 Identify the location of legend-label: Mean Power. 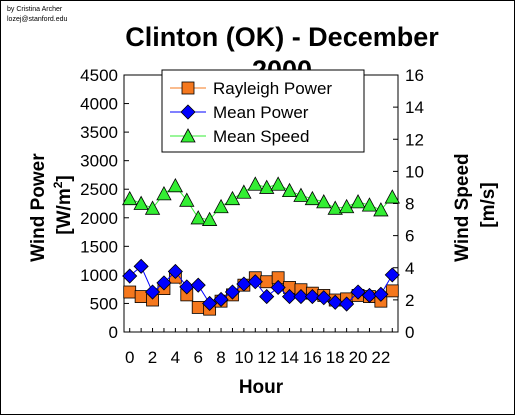
(261, 112).